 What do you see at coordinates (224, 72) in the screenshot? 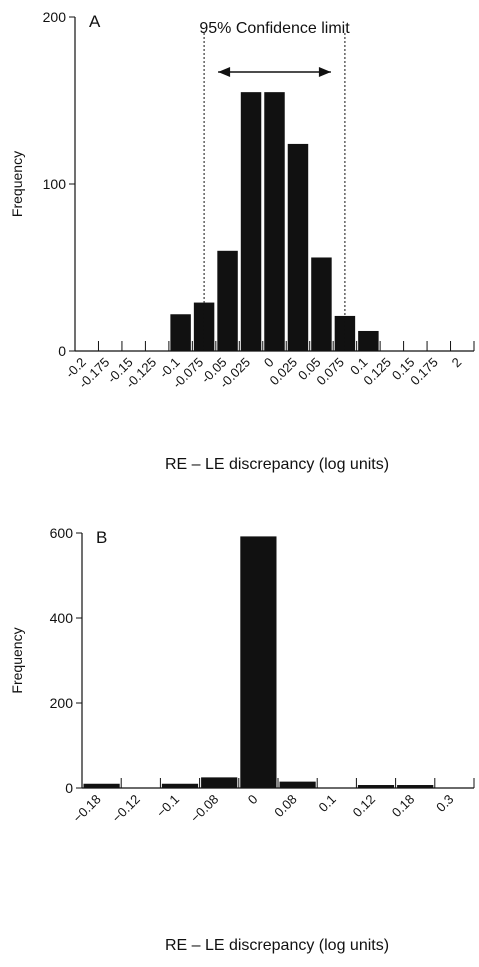
I see `arrowhead-left` at bounding box center [224, 72].